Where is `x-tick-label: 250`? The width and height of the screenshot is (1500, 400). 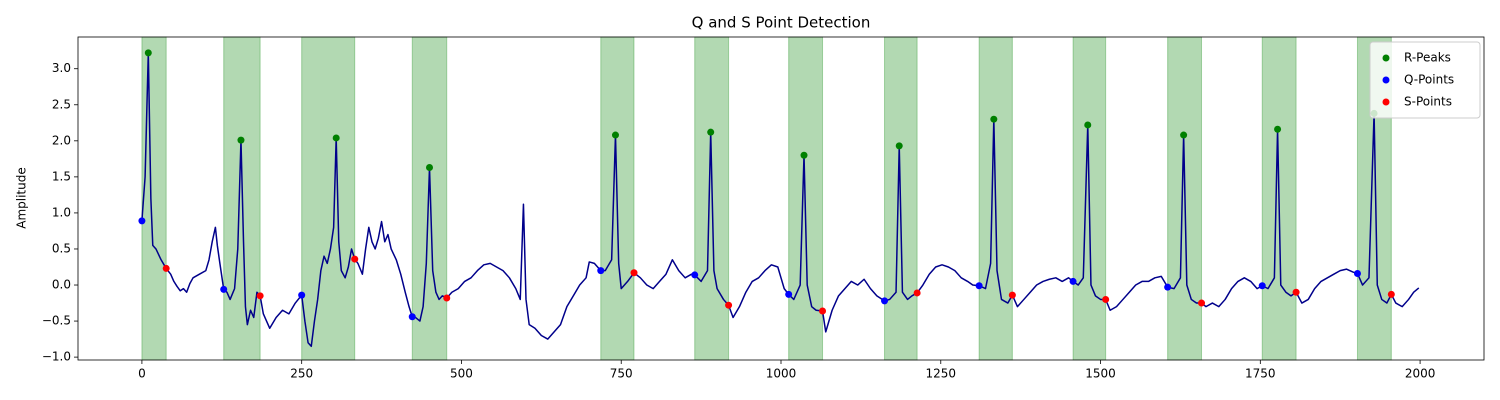 x-tick-label: 250 is located at coordinates (301, 374).